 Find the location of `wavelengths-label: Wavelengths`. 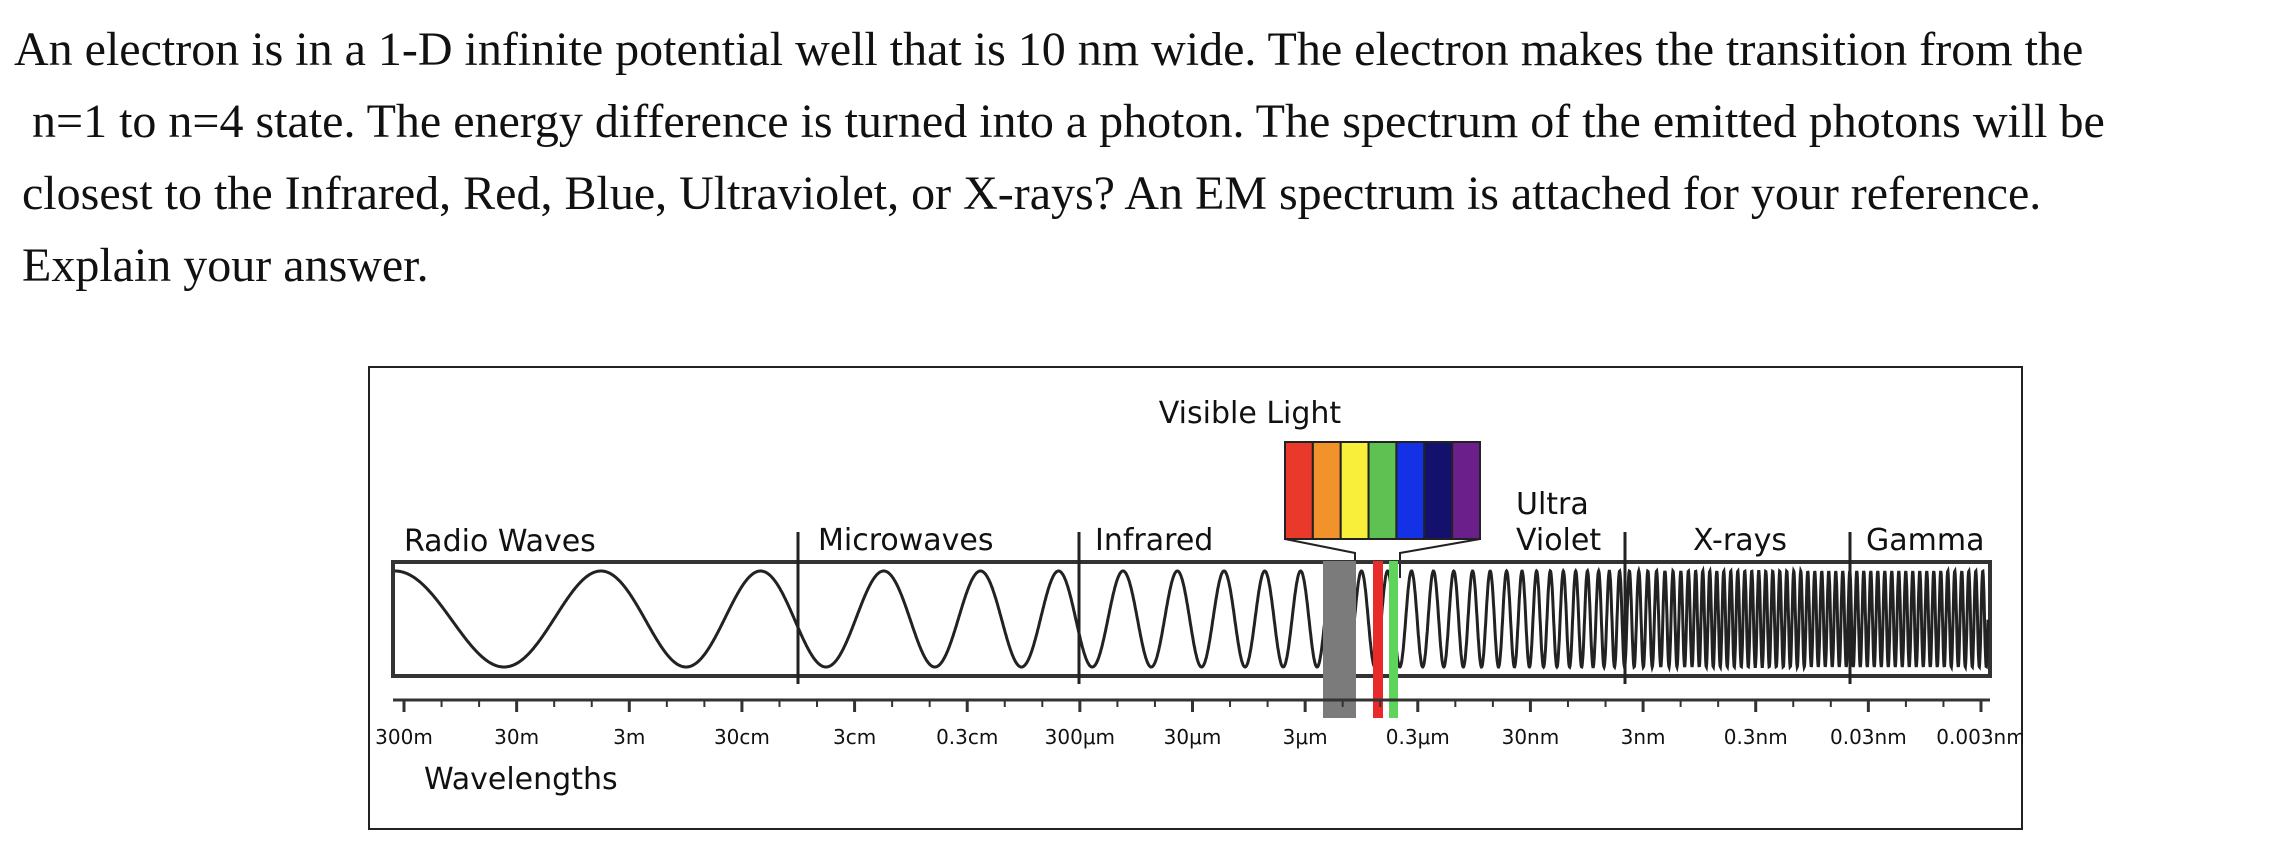

wavelengths-label: Wavelengths is located at coordinates (521, 779).